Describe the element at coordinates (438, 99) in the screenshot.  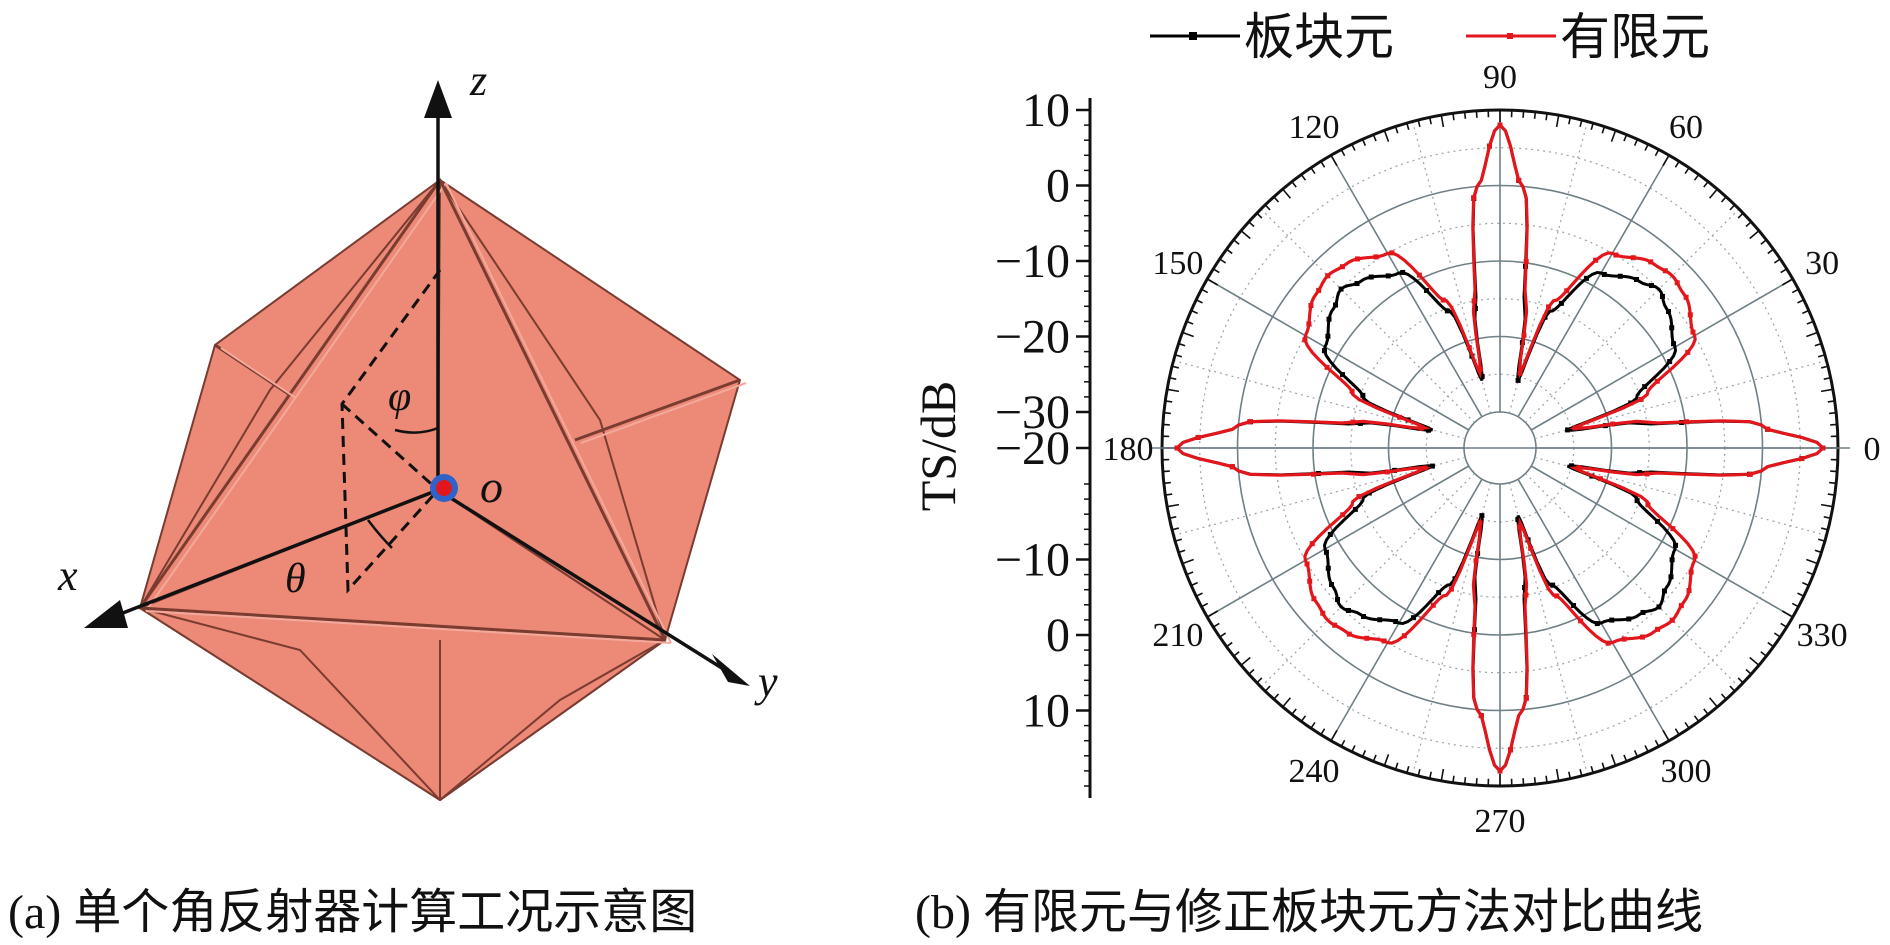
I see `z-arrow` at that location.